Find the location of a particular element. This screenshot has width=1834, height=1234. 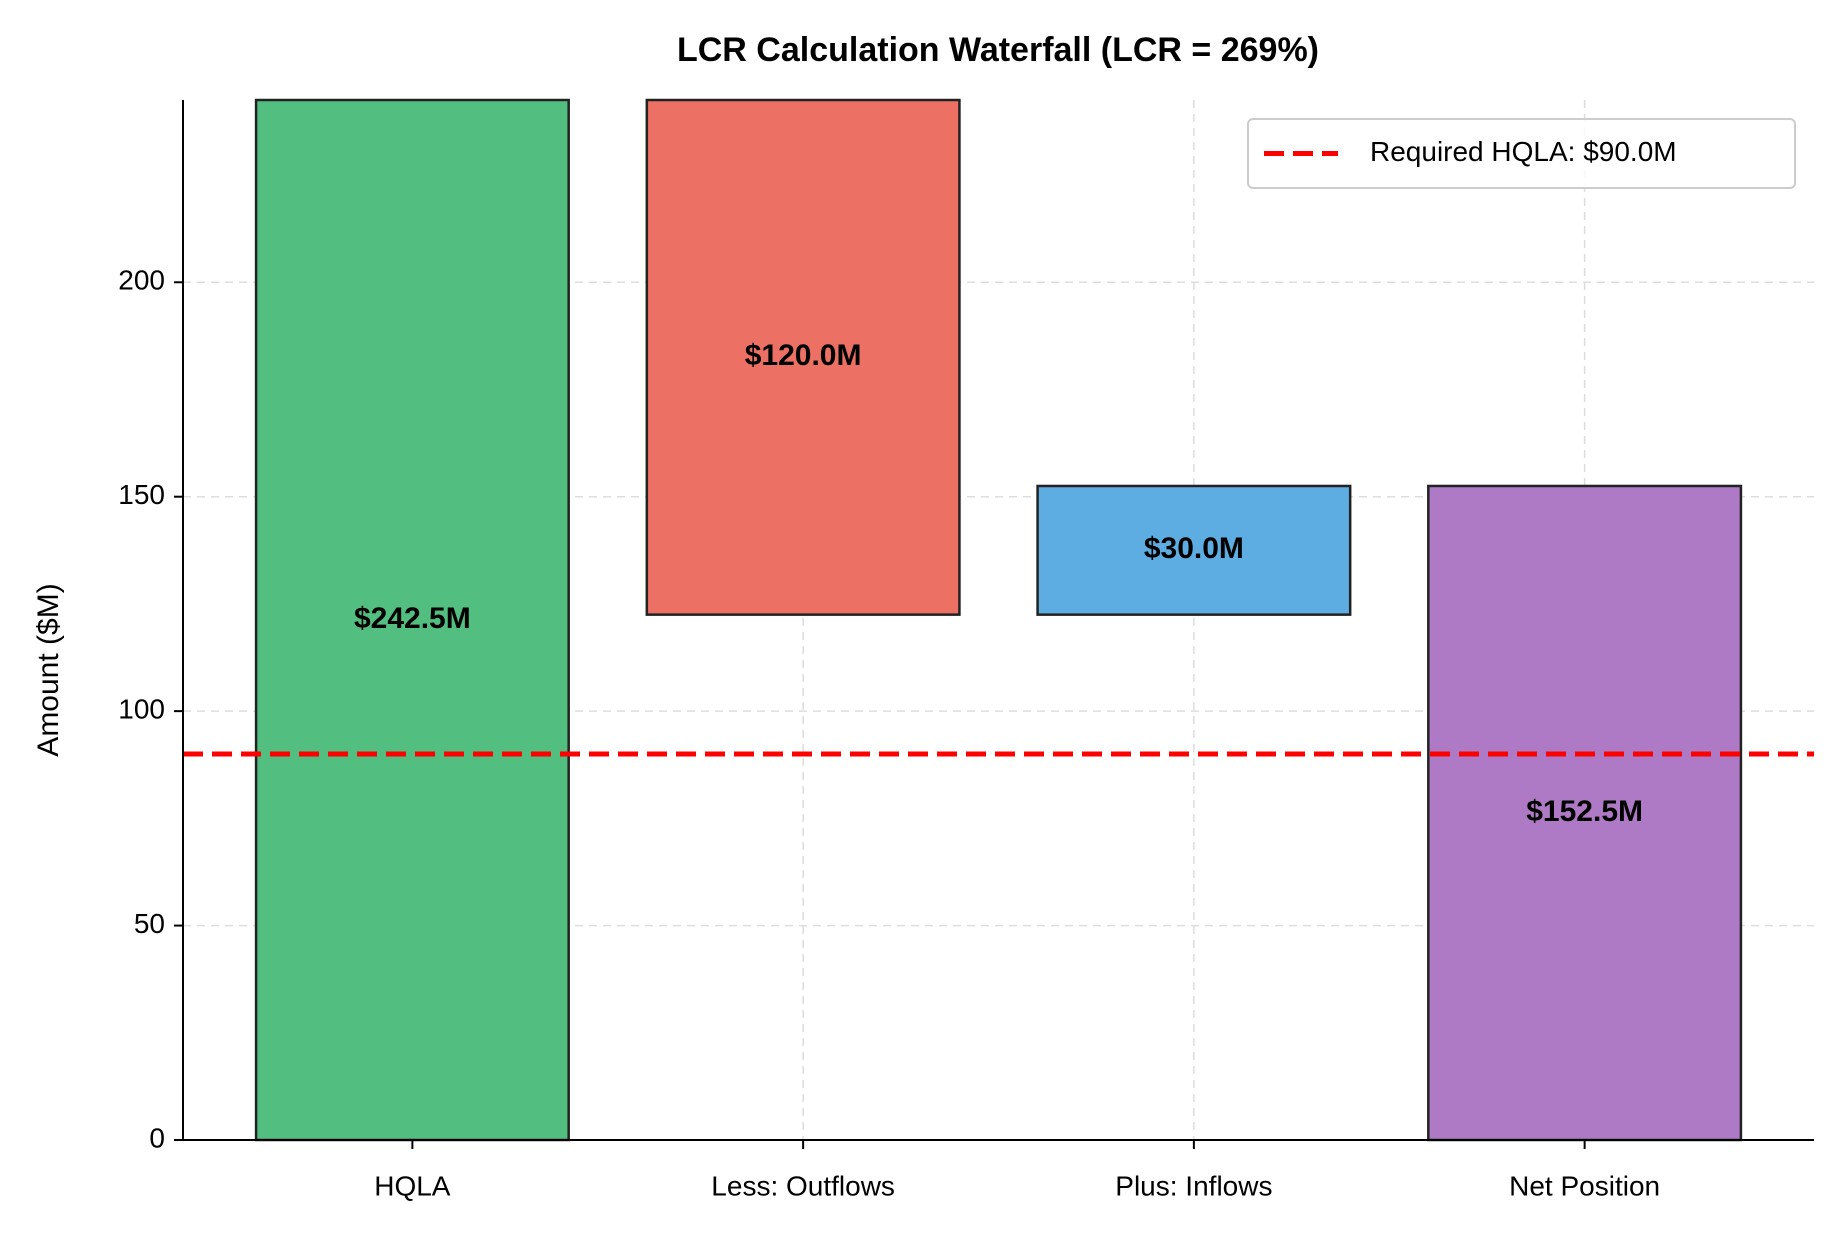

legend-frame is located at coordinates (1521, 153).